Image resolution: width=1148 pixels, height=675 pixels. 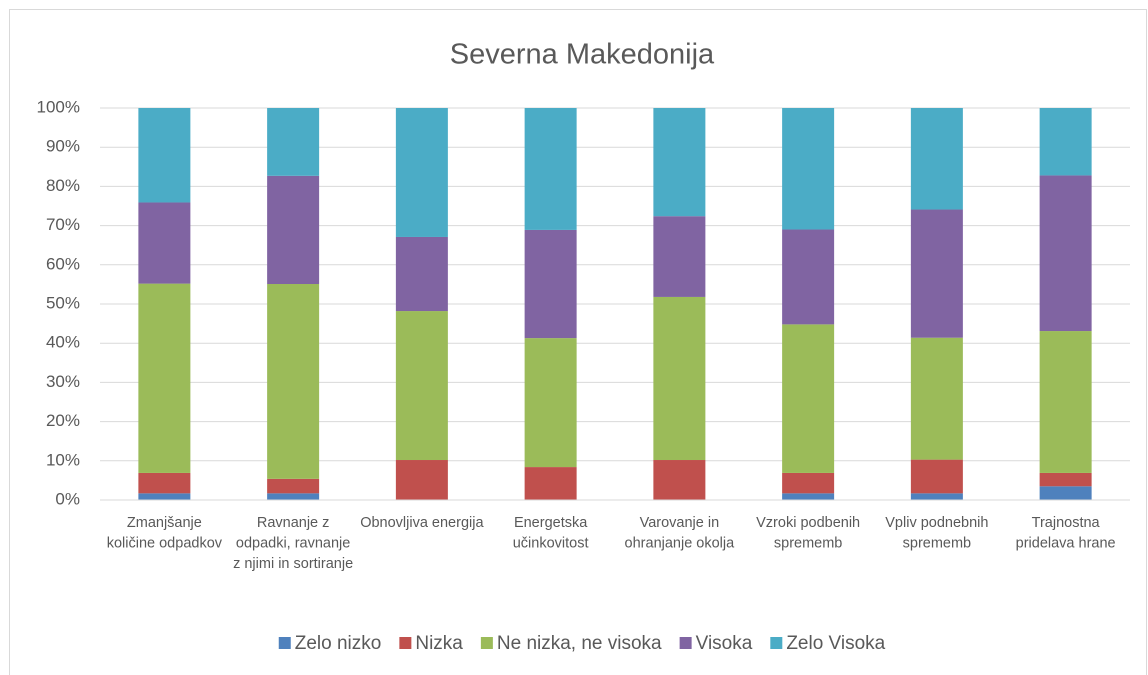 I want to click on y-tick-label: 80%, so click(x=63, y=185).